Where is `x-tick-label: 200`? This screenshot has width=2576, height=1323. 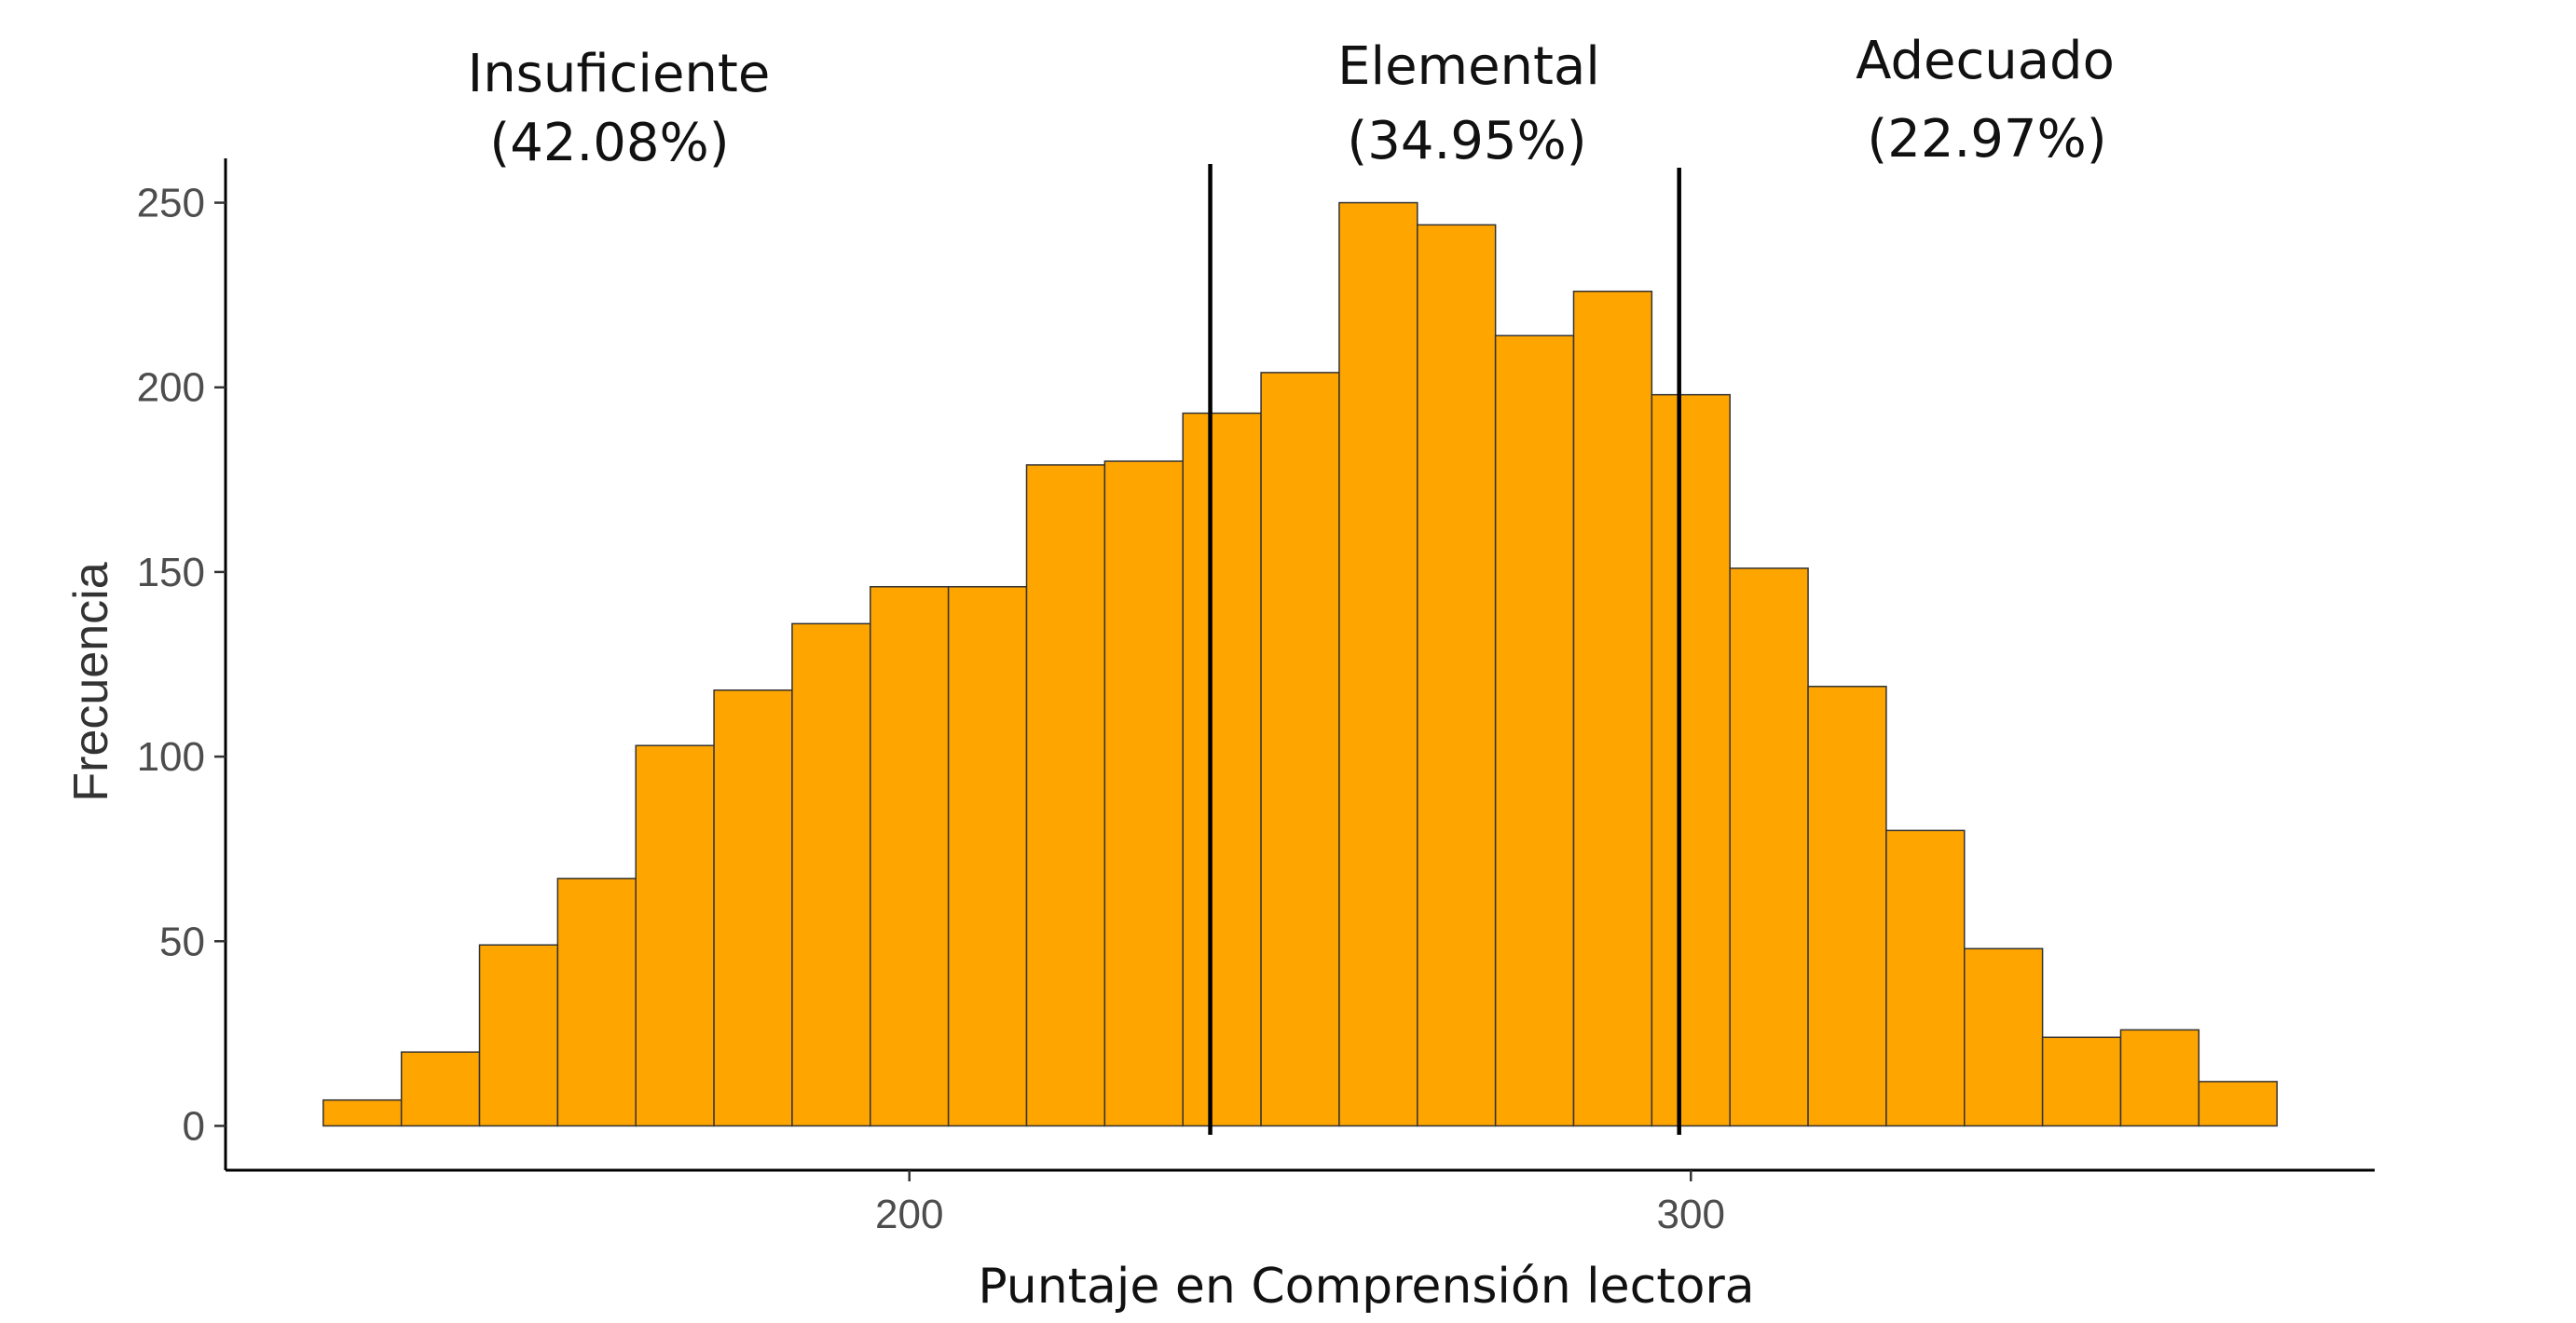
x-tick-label: 200 is located at coordinates (909, 1214).